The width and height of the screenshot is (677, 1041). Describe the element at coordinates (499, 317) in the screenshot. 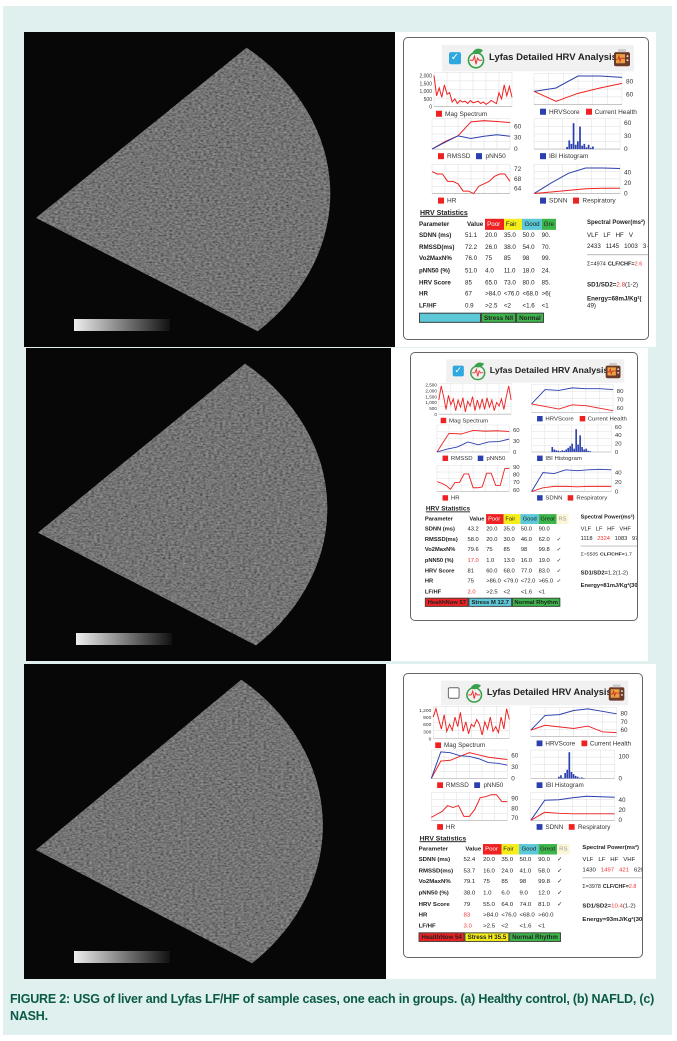

I see `status-badge: Stress N/I` at that location.